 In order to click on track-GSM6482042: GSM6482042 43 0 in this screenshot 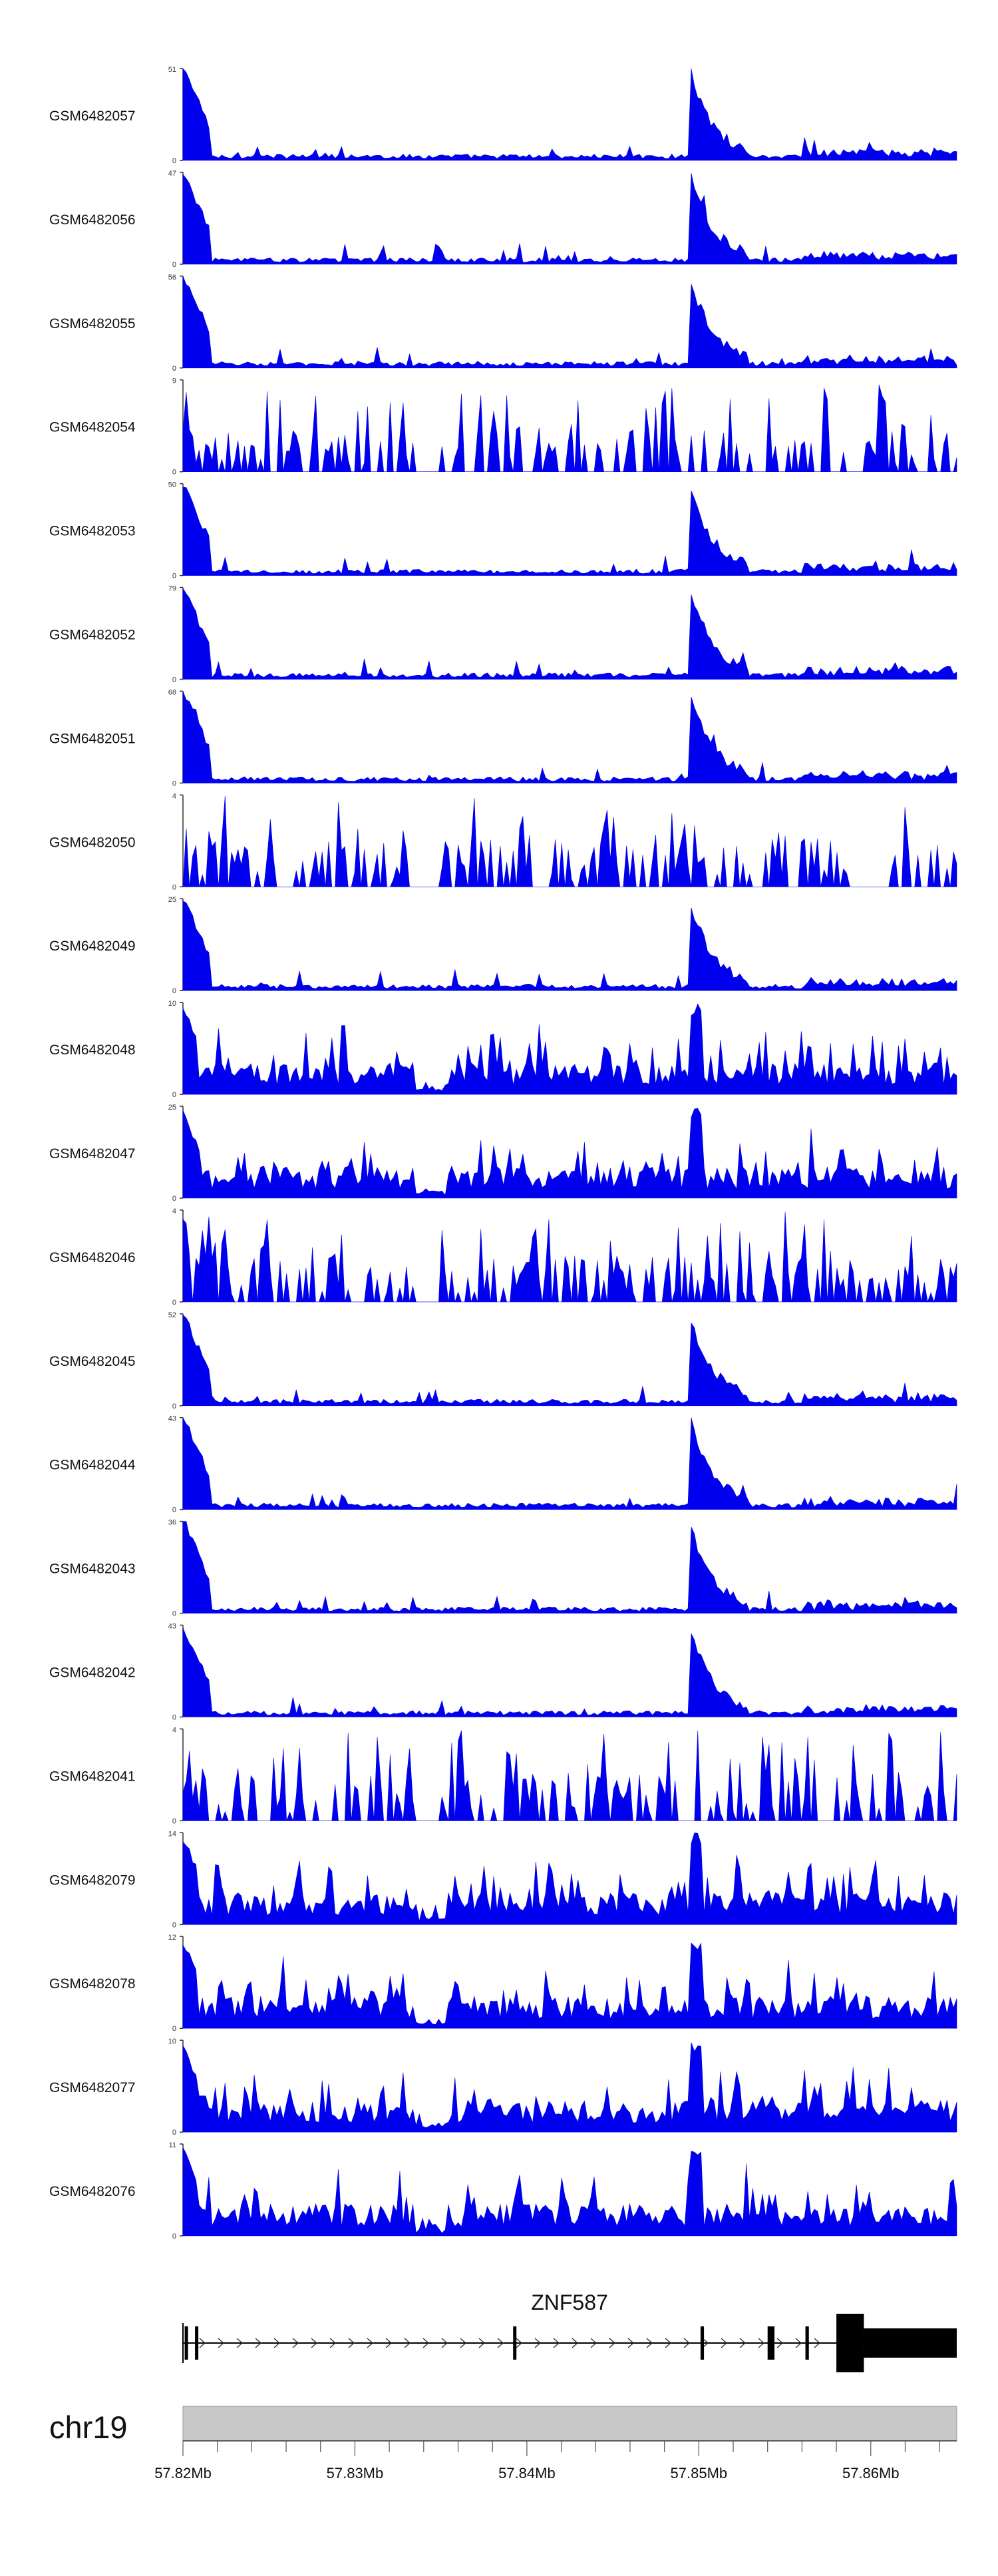, I will do `click(503, 1672)`.